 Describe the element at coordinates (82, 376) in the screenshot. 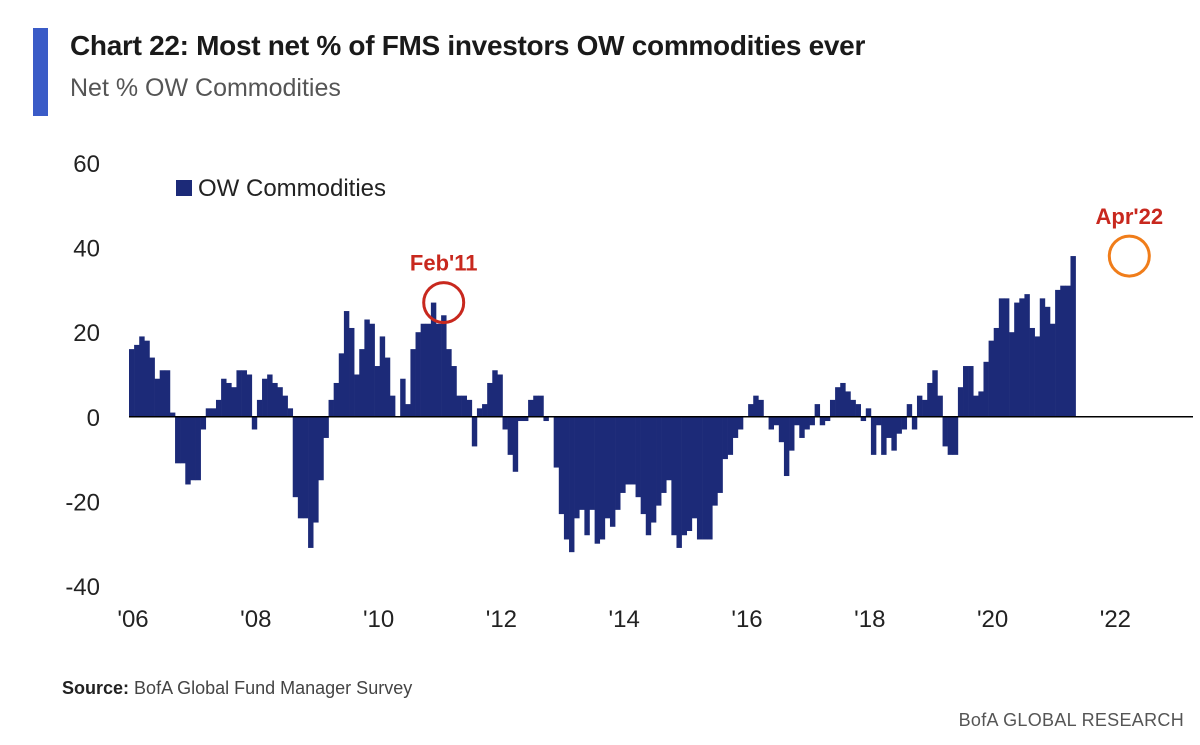

I see `y-axis: 60 40 20 0 -20 -40` at that location.